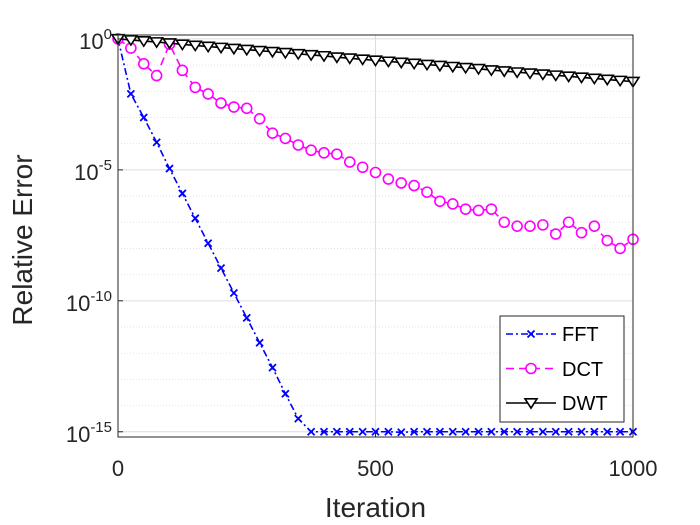  I want to click on x-tick-label: 0, so click(118, 468).